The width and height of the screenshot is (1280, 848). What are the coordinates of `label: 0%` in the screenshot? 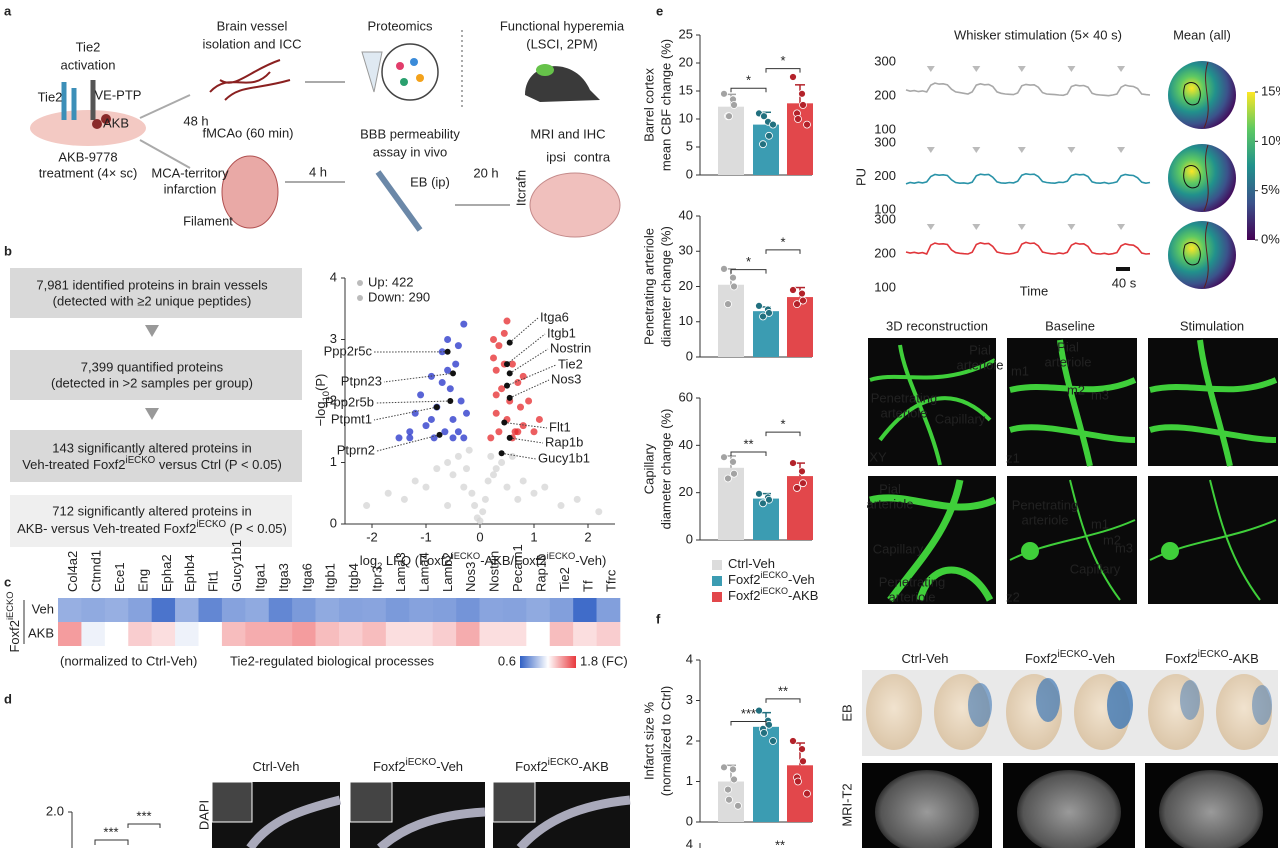 It's located at (1270, 238).